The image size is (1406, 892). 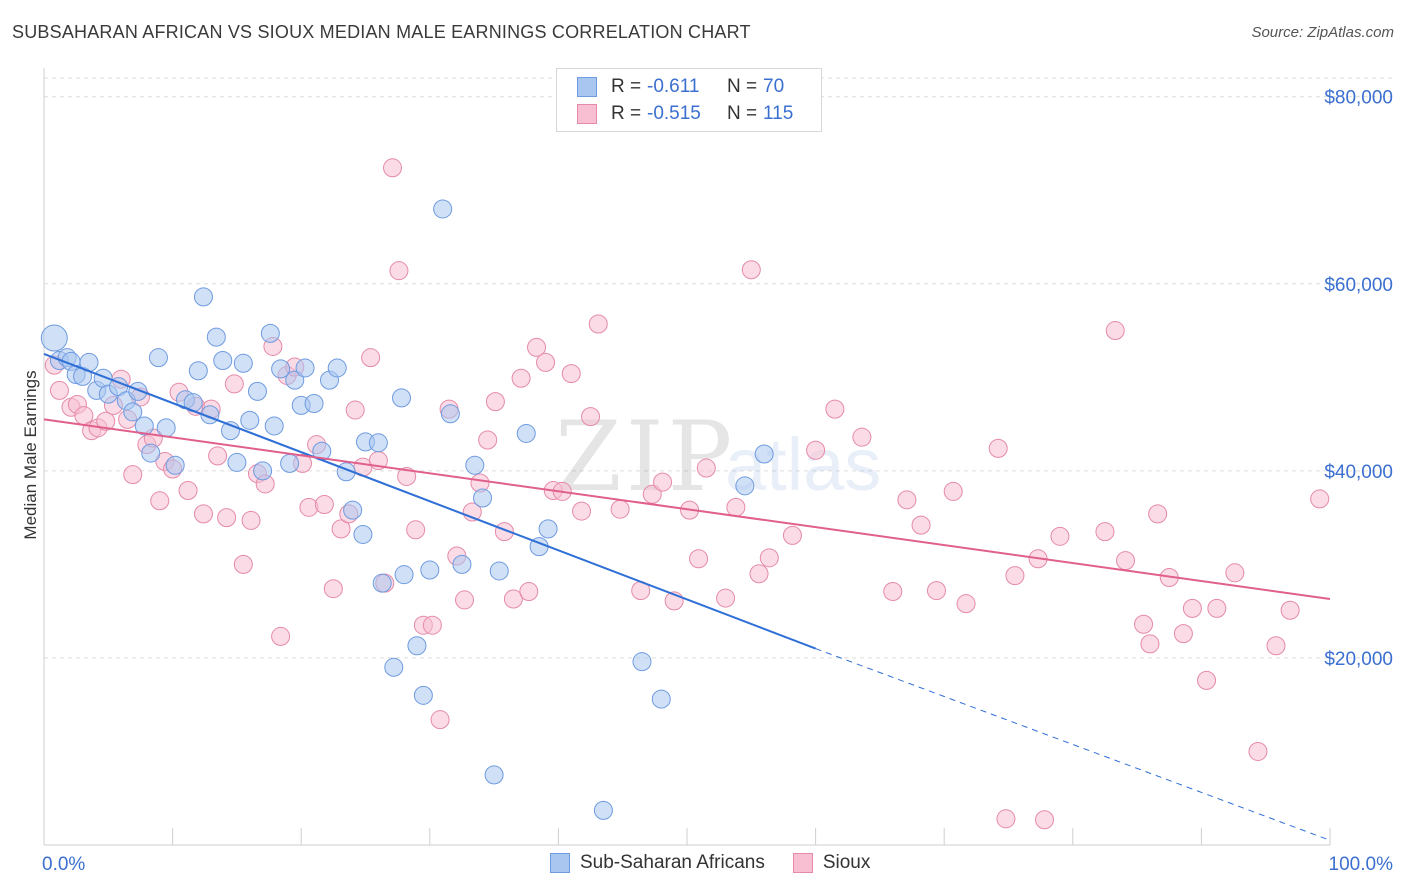 What do you see at coordinates (63, 864) in the screenshot?
I see `x-tick-label: 0.0%` at bounding box center [63, 864].